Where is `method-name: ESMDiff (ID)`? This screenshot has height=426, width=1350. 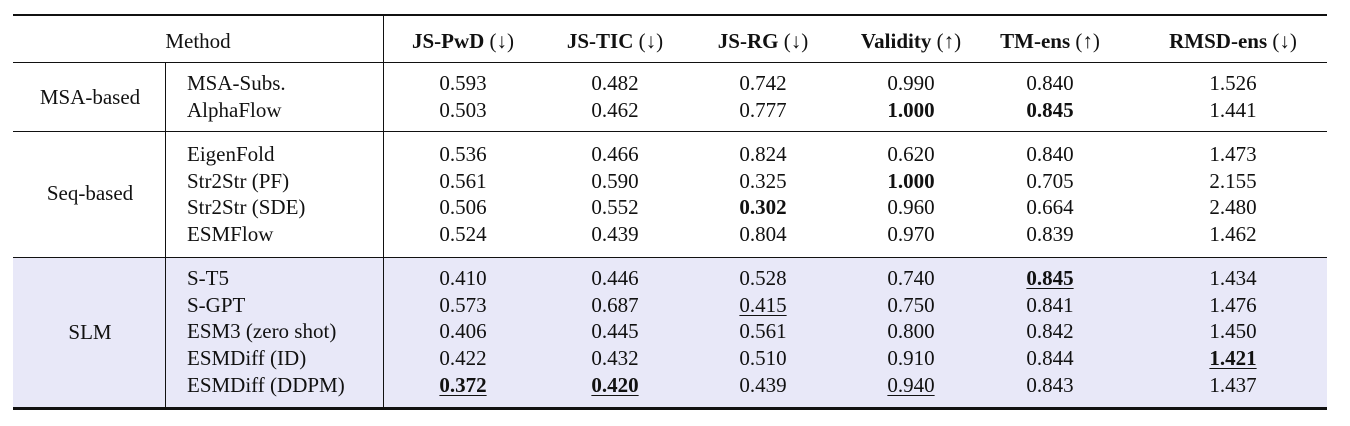 method-name: ESMDiff (ID) is located at coordinates (247, 358).